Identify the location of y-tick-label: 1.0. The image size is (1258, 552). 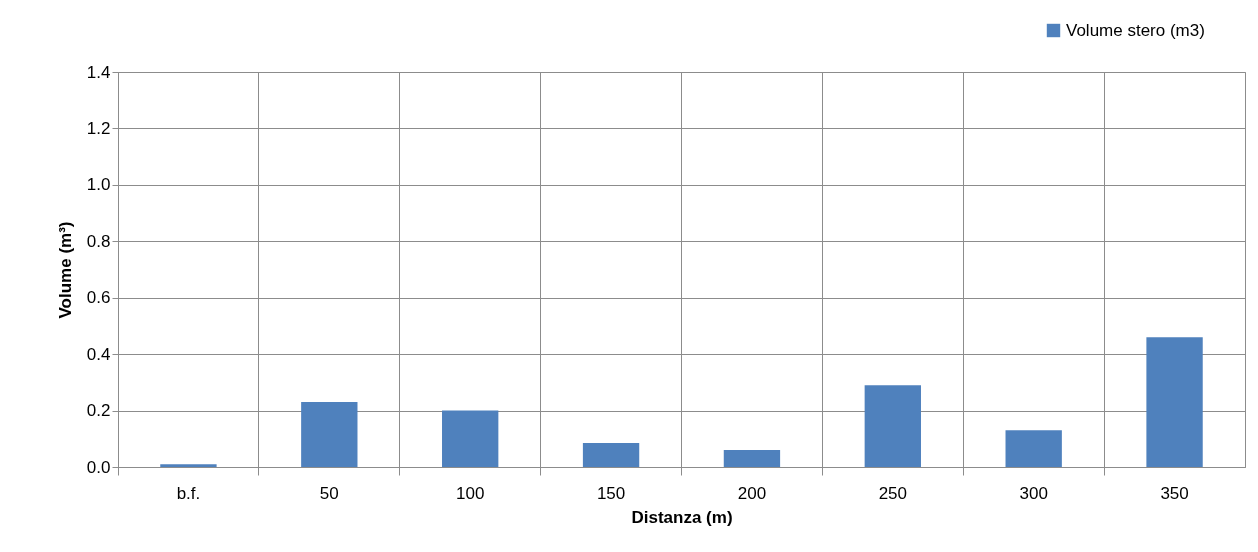
(98, 185).